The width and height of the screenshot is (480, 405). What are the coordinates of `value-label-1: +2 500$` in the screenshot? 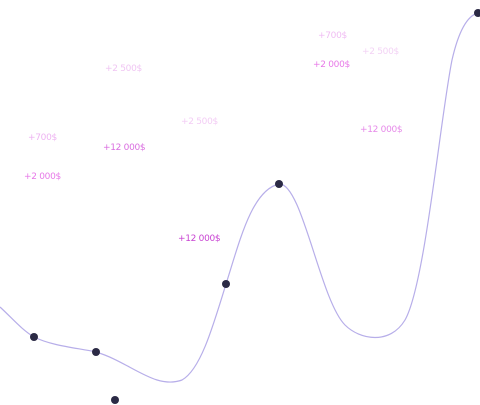 It's located at (380, 52).